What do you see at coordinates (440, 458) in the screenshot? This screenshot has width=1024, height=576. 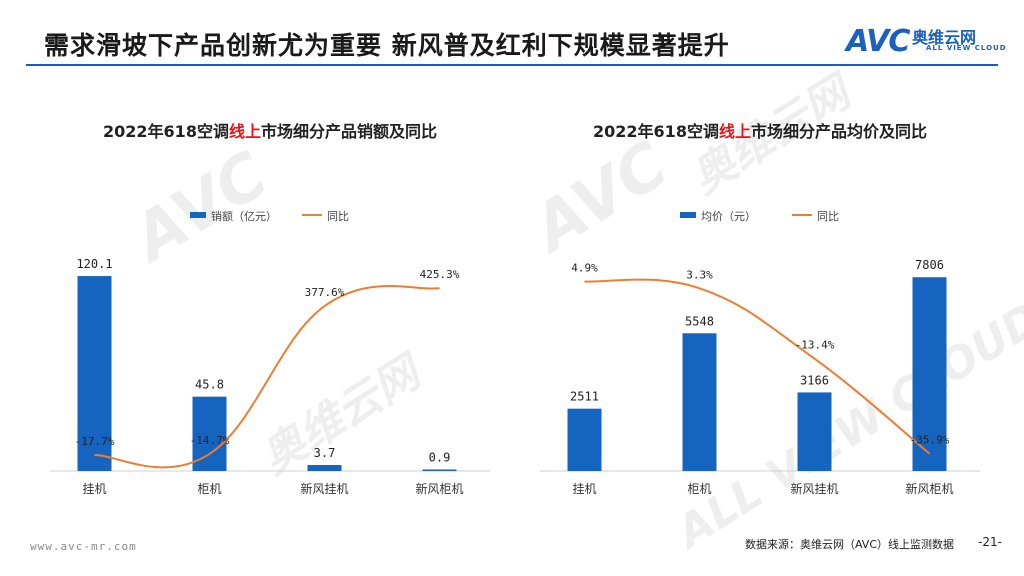 I see `bar-value-label: 0.9` at bounding box center [440, 458].